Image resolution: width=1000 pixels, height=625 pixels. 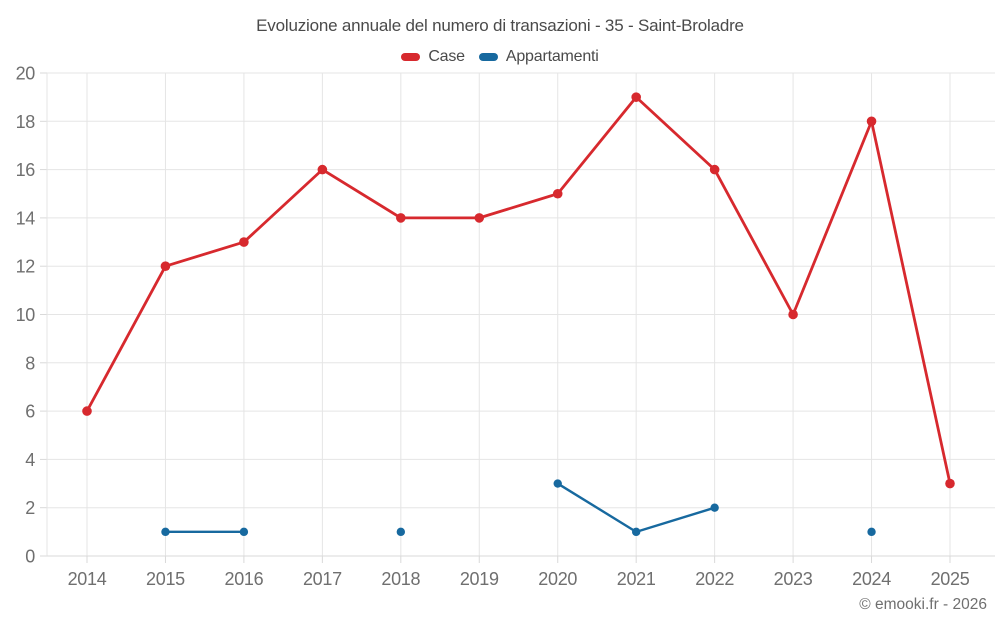 What do you see at coordinates (950, 483) in the screenshot?
I see `data-point-case-2025` at bounding box center [950, 483].